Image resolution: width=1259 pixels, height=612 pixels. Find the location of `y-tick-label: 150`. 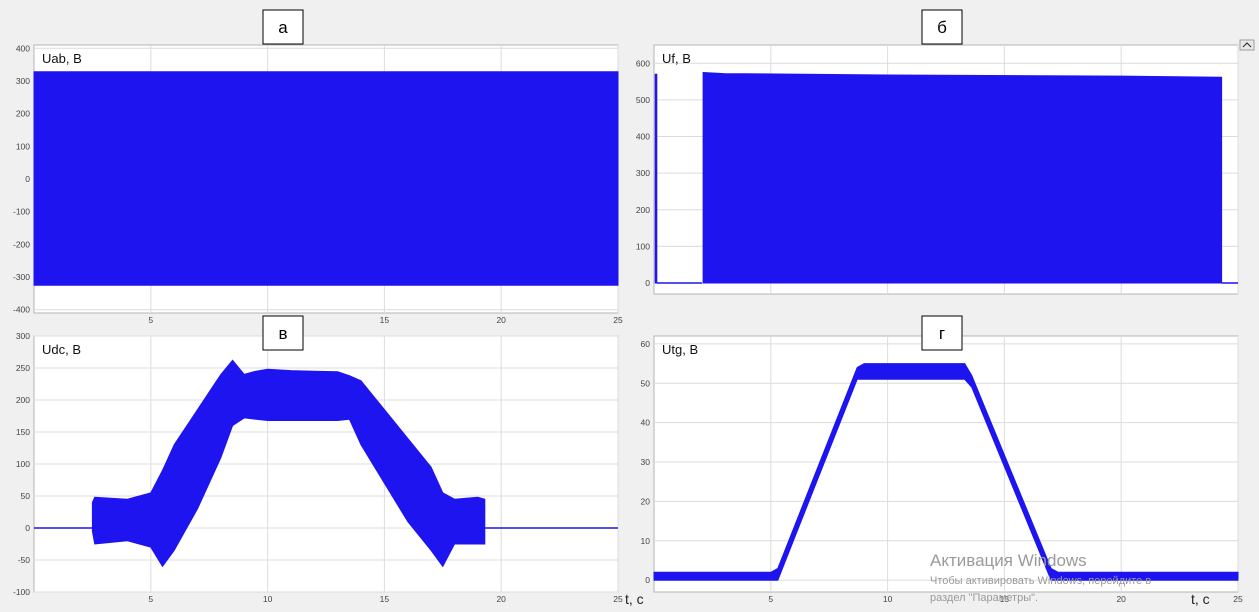

y-tick-label: 150 is located at coordinates (23, 432).